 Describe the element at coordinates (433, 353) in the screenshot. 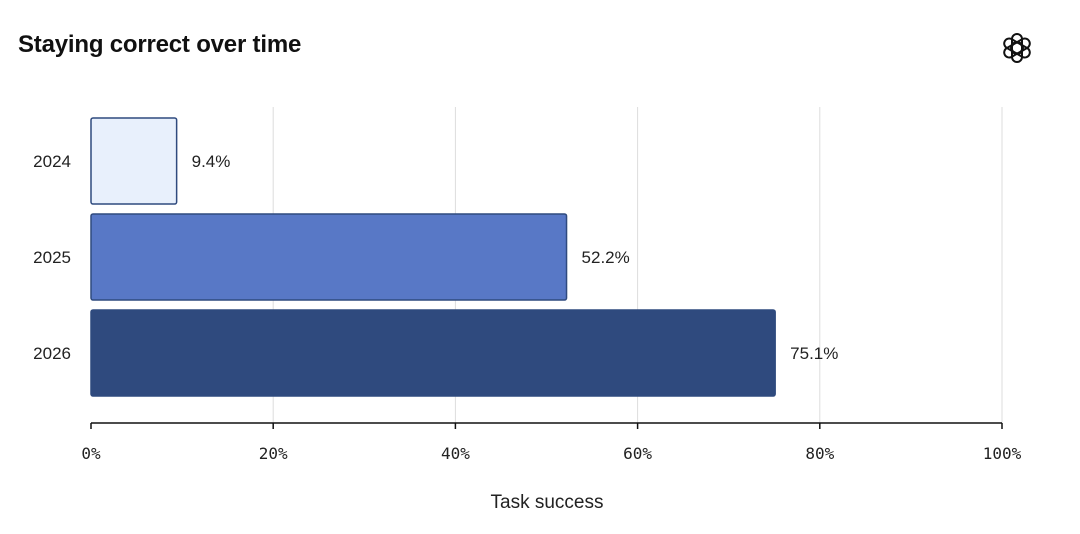

I see `bar-2026` at that location.